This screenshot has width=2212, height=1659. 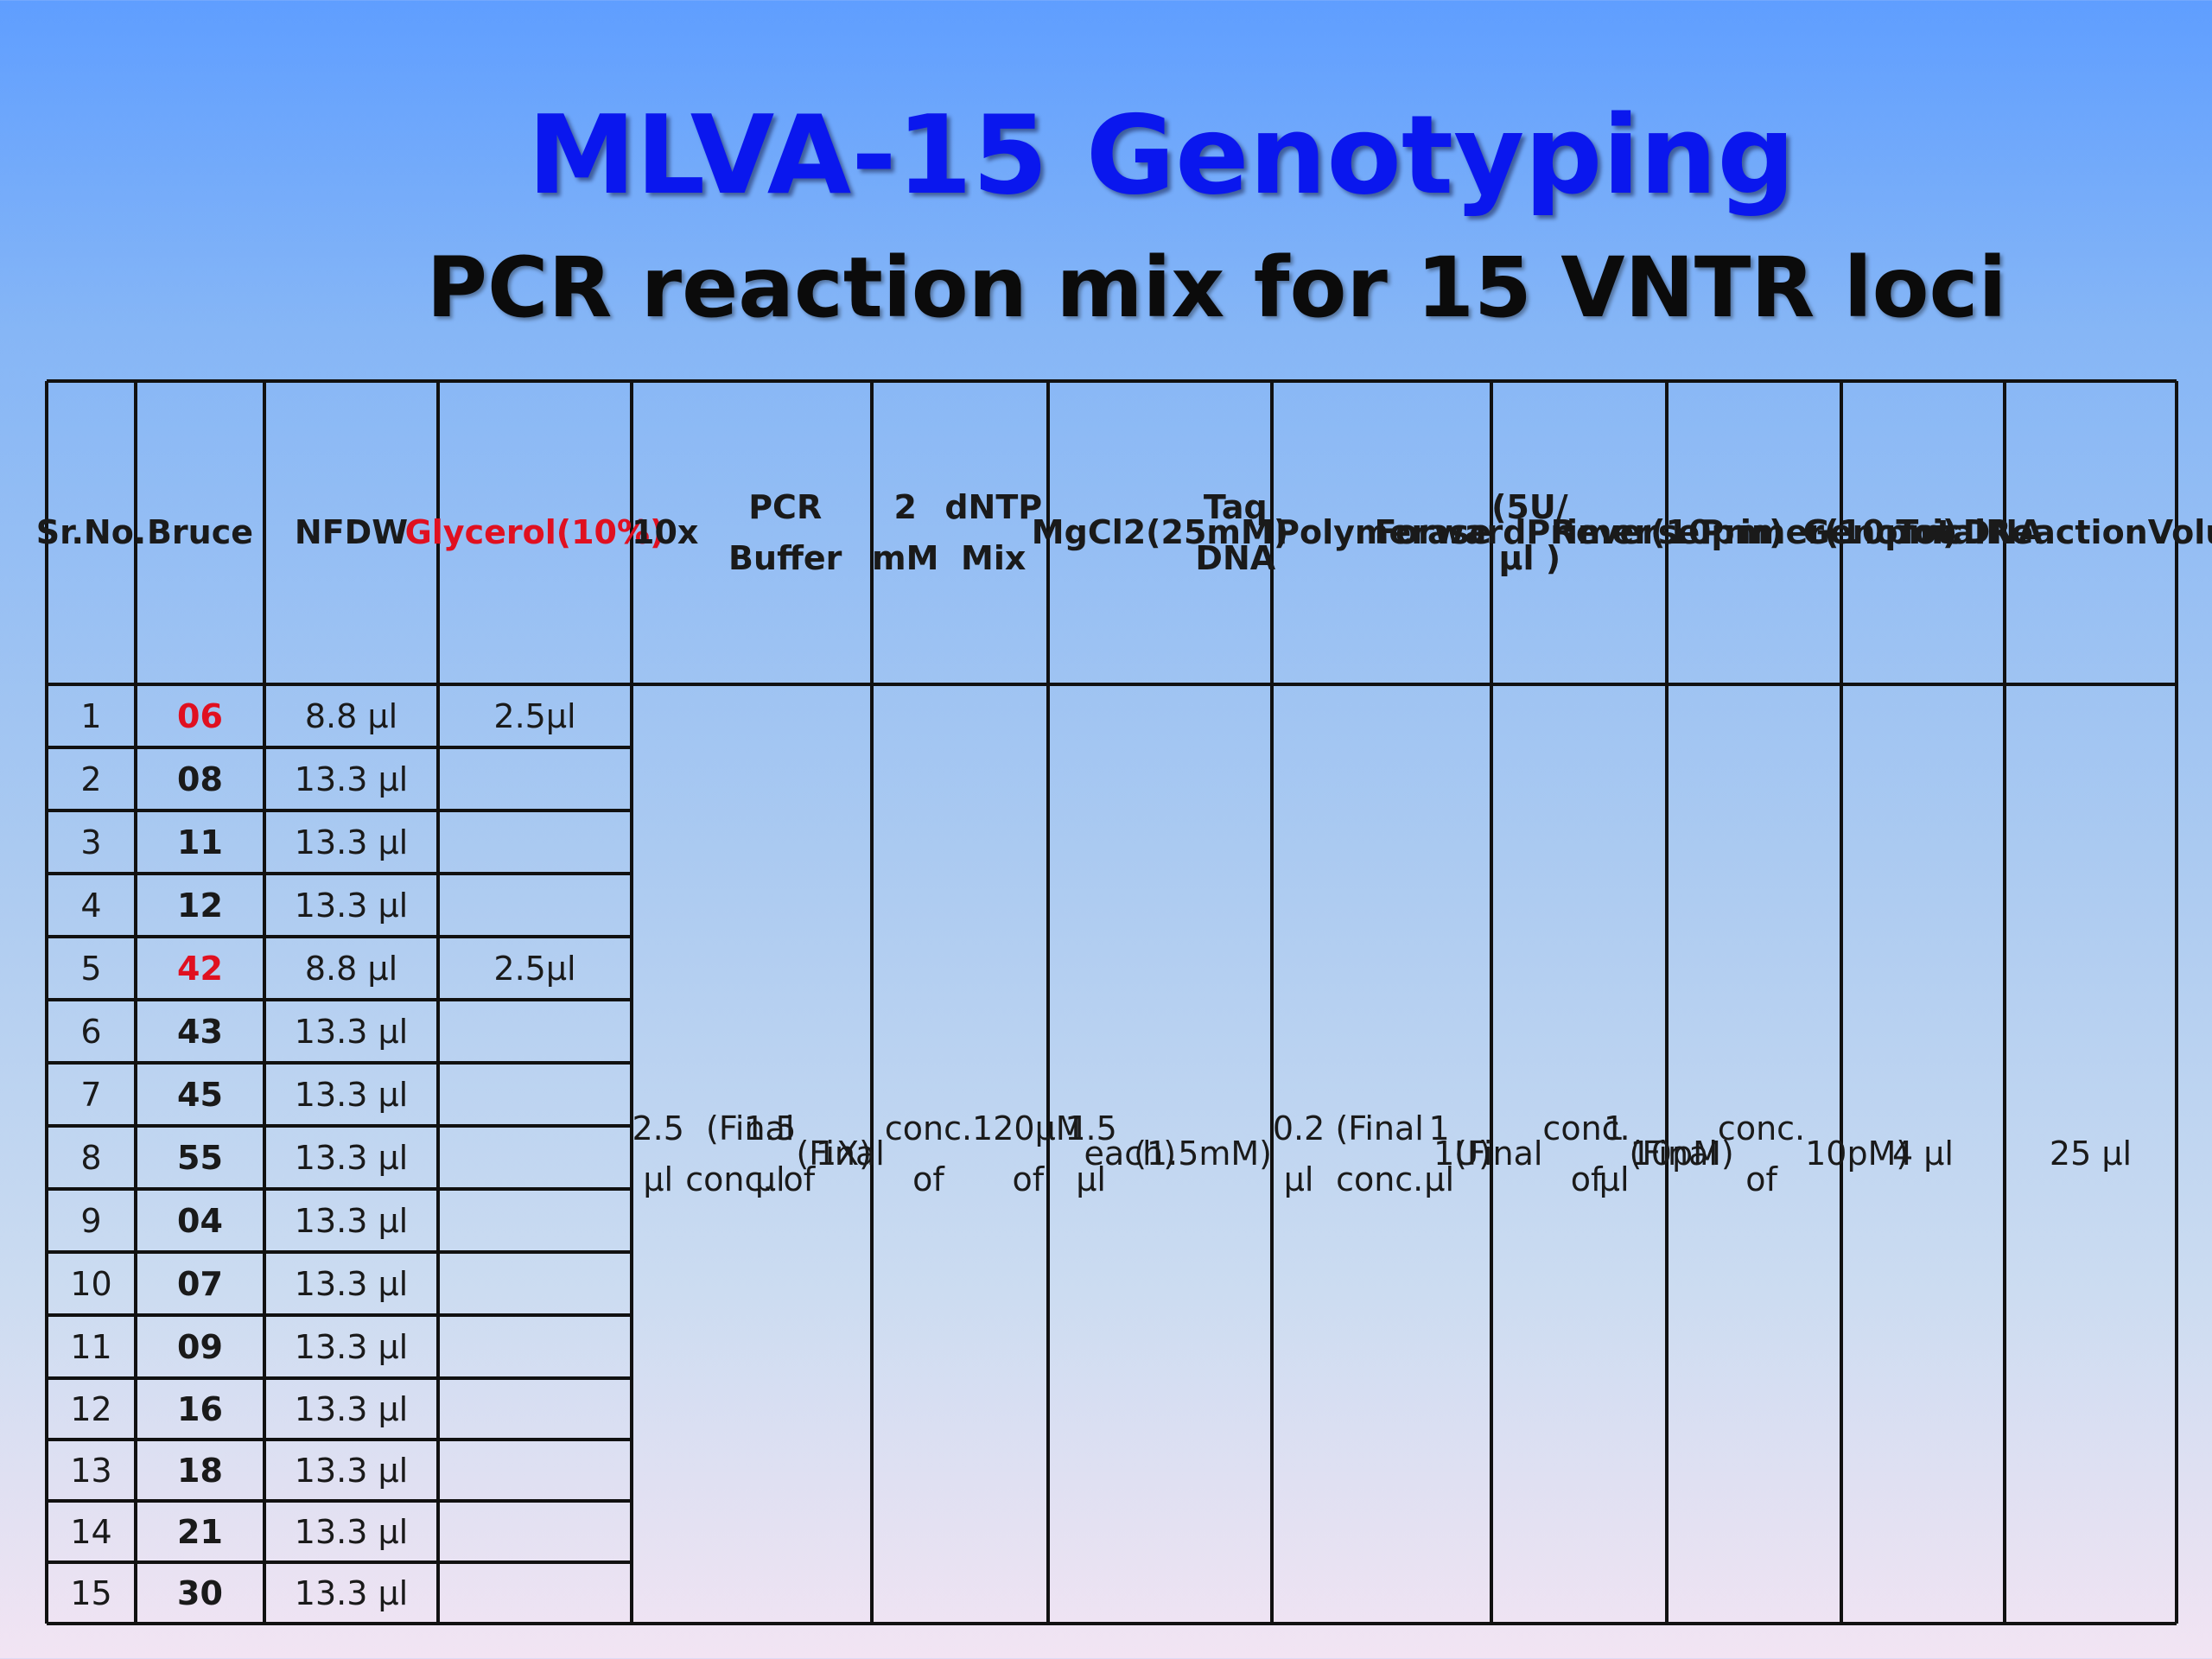 What do you see at coordinates (200, 532) in the screenshot?
I see `cell-line: Bruce` at bounding box center [200, 532].